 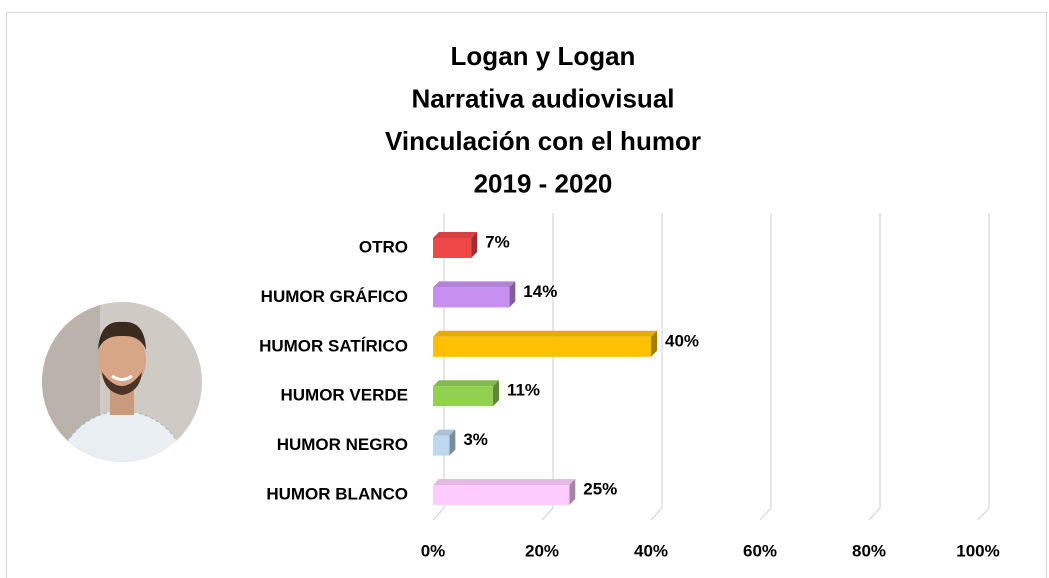 What do you see at coordinates (540, 291) in the screenshot?
I see `value-label: 14%` at bounding box center [540, 291].